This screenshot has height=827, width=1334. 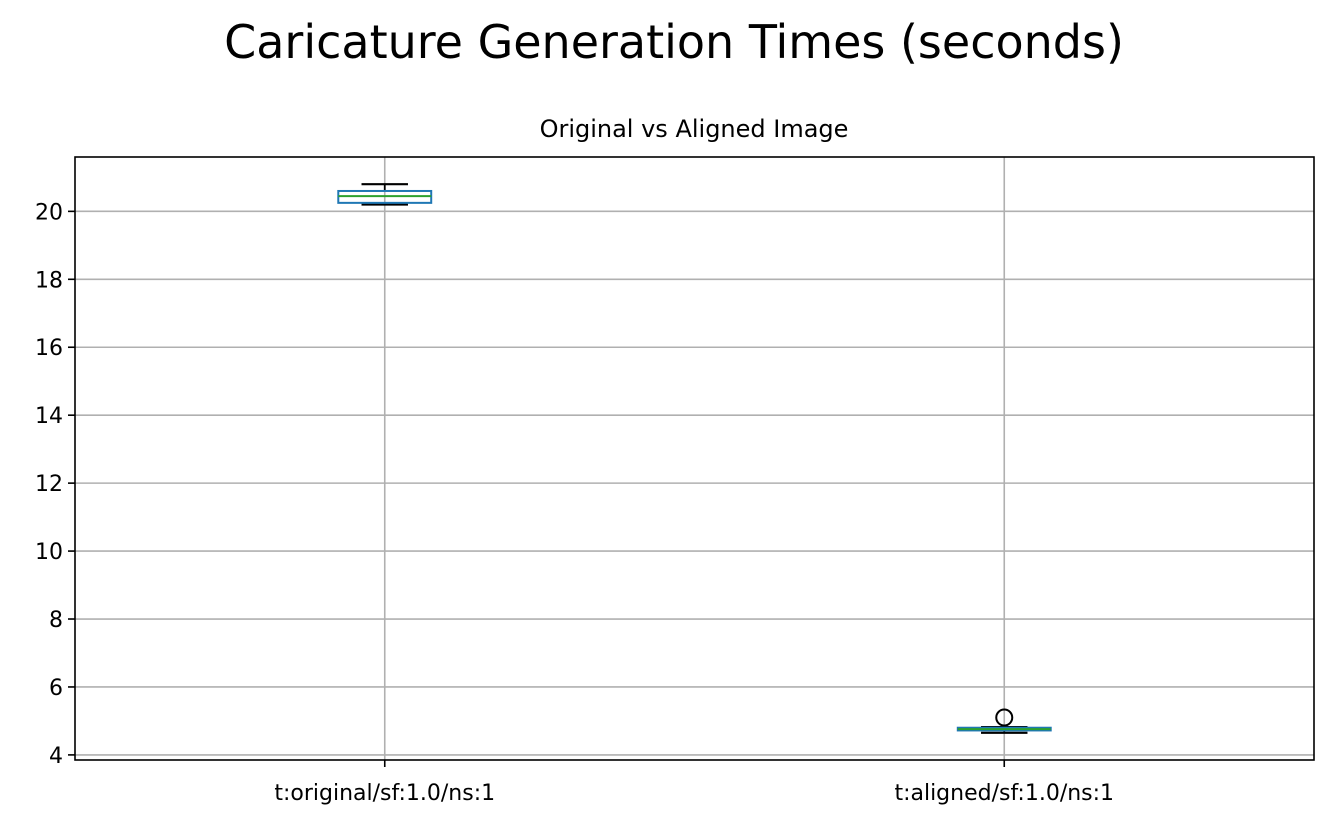 What do you see at coordinates (1004, 717) in the screenshot?
I see `outlier-point` at bounding box center [1004, 717].